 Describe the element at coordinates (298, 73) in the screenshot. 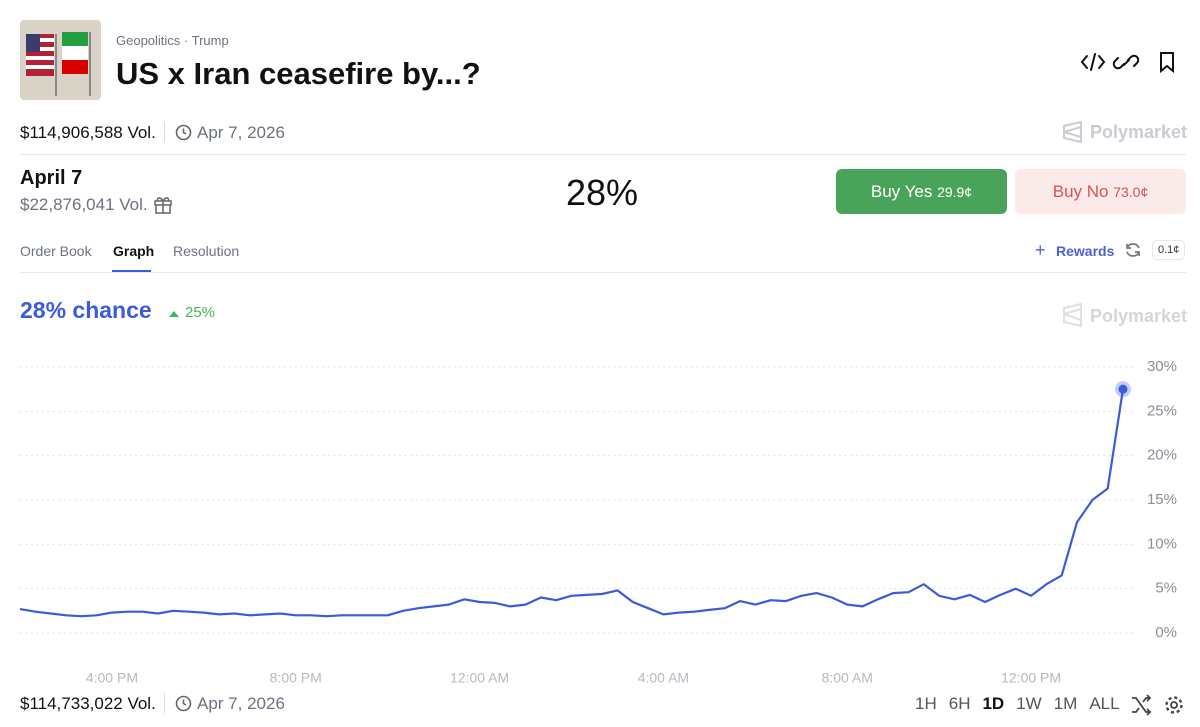

I see `market-title: US x Iran ceasefire by...?` at that location.